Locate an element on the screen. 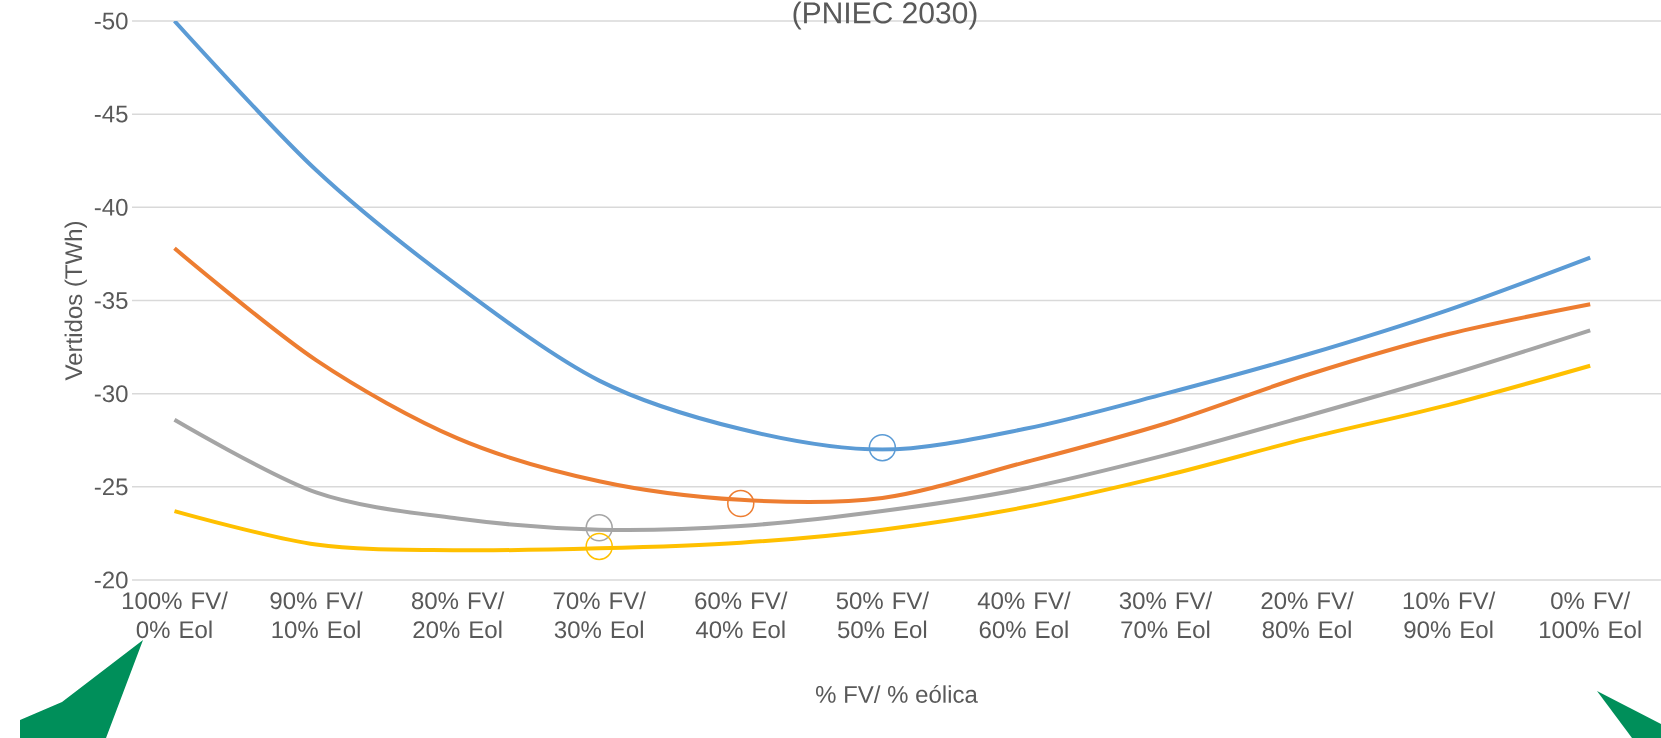 This screenshot has width=1661, height=738. chart-title: (PNIEC 2030) is located at coordinates (885, 15).